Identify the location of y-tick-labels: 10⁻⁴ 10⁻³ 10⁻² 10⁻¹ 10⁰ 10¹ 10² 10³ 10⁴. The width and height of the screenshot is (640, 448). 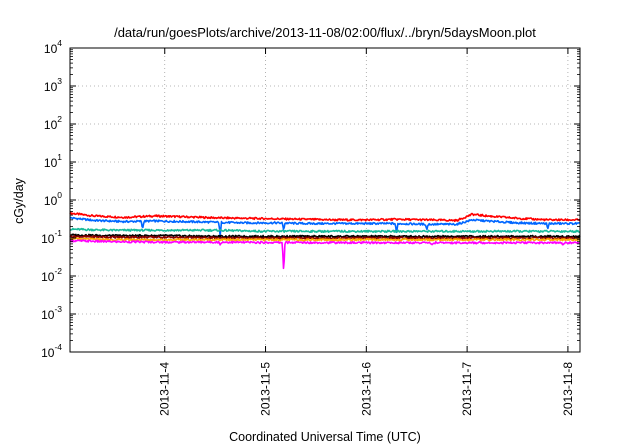
(51, 199).